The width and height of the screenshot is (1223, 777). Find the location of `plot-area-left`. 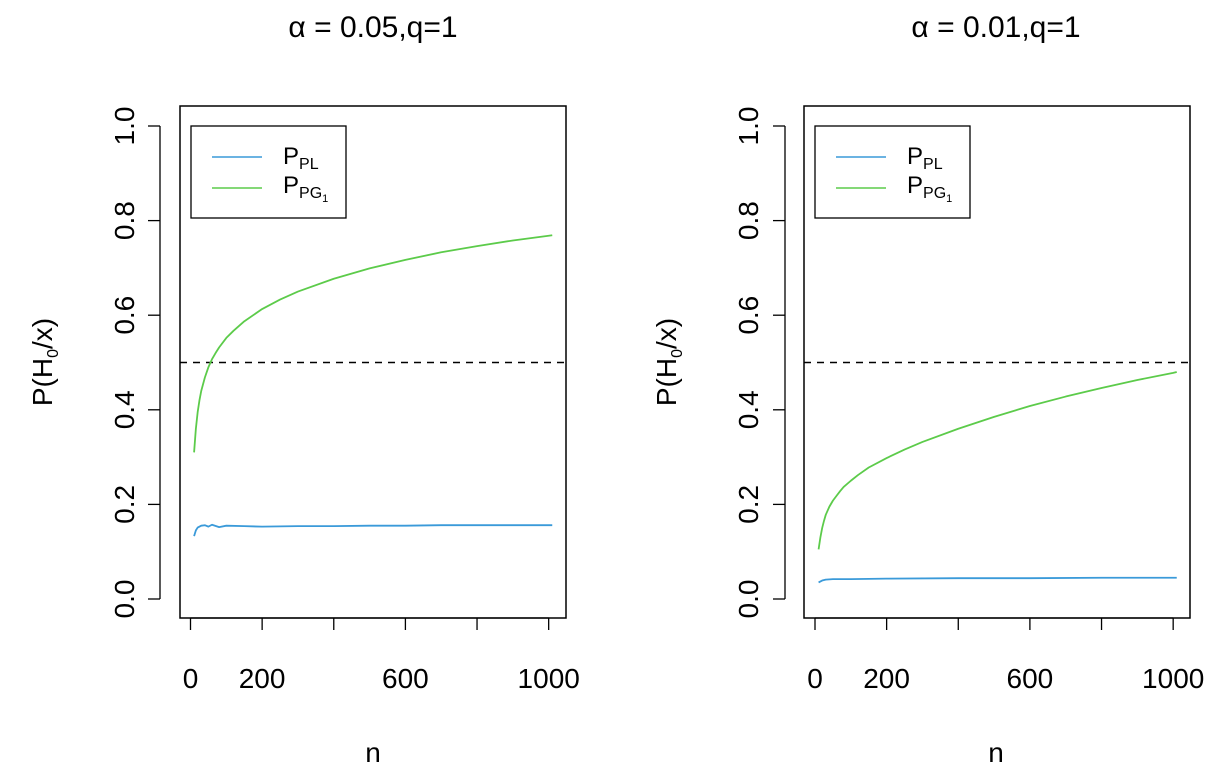

plot-area-left is located at coordinates (373, 385).